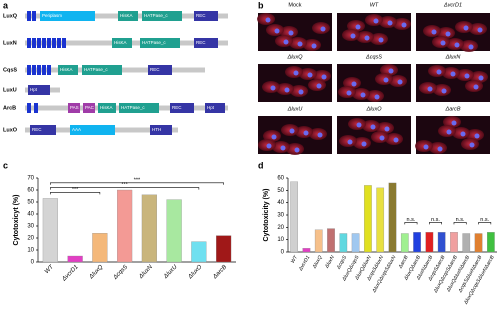 The height and width of the screenshot is (325, 500). Describe the element at coordinates (30, 251) in the screenshot. I see `y-tick-label: 10` at that location.